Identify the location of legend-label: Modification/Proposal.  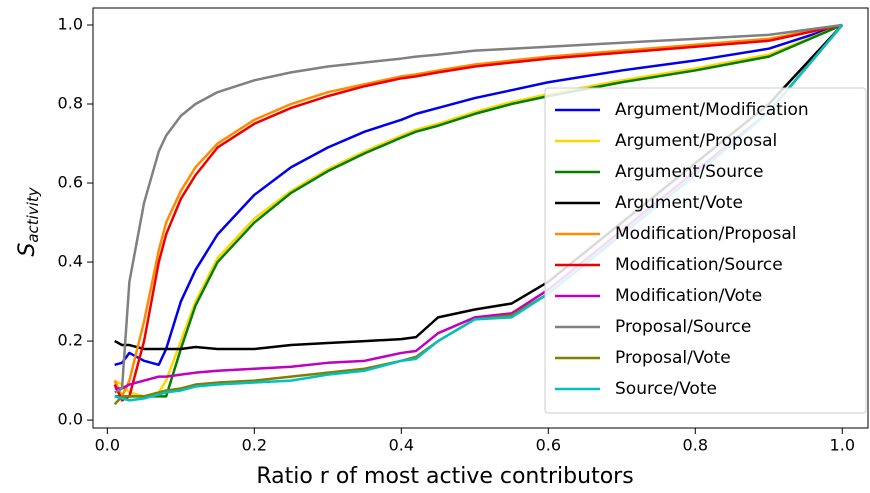
(706, 234).